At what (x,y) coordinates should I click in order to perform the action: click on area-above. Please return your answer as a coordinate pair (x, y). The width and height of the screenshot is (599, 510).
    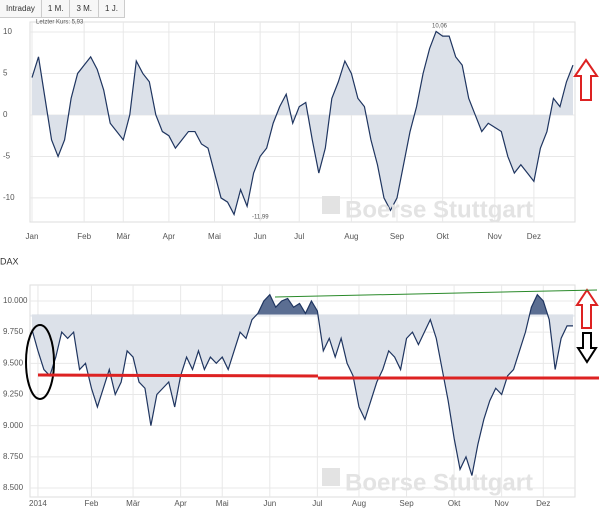
    Looking at the image, I should click on (302, 304).